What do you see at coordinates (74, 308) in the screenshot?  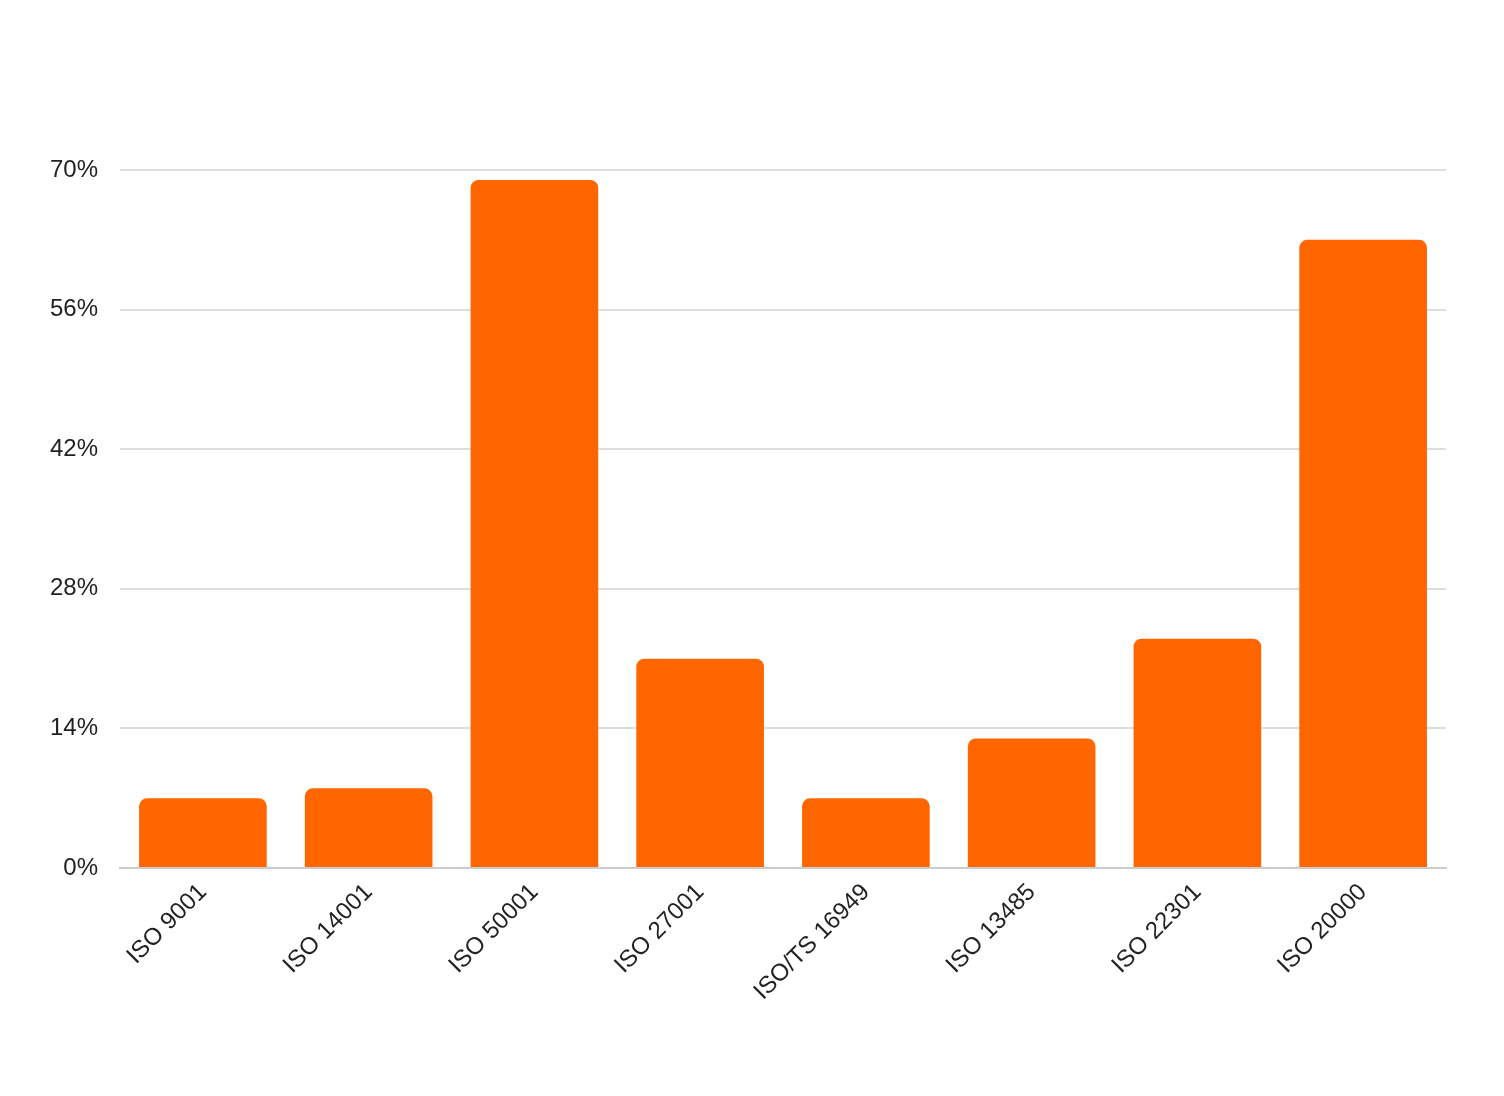 I see `y-tick-label: 56%` at bounding box center [74, 308].